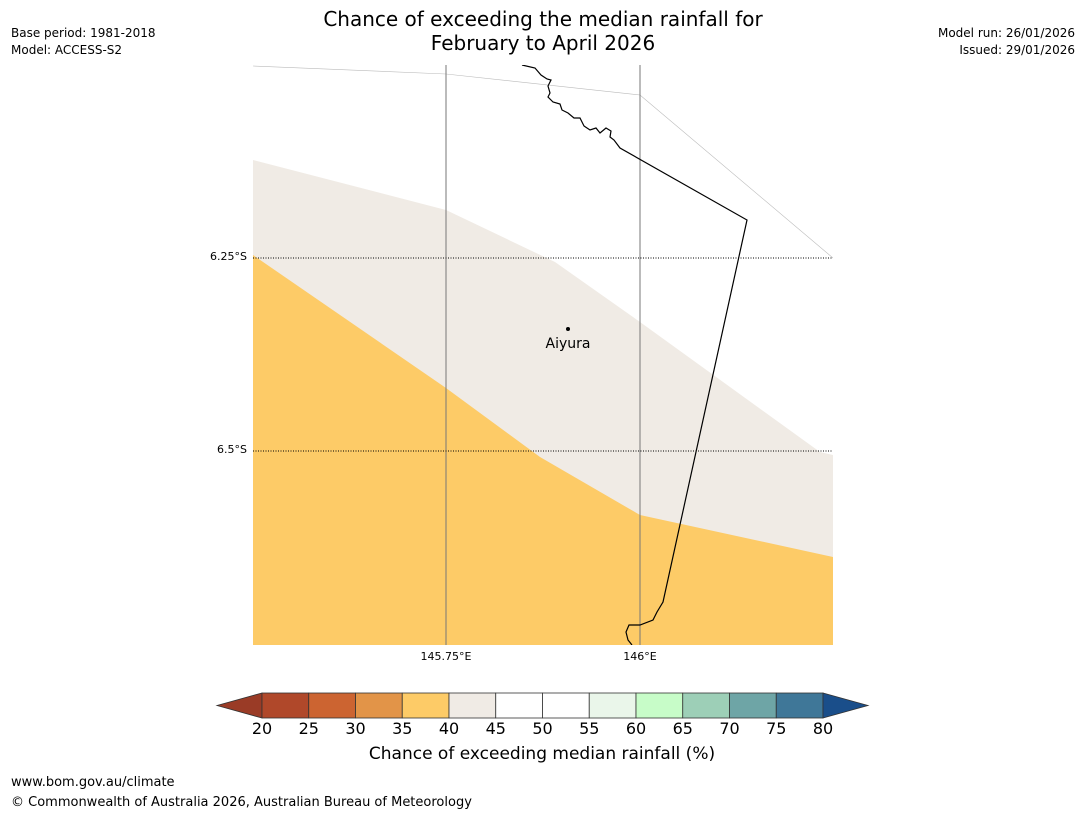  Describe the element at coordinates (823, 728) in the screenshot. I see `colorbar-tick-80: 80` at that location.